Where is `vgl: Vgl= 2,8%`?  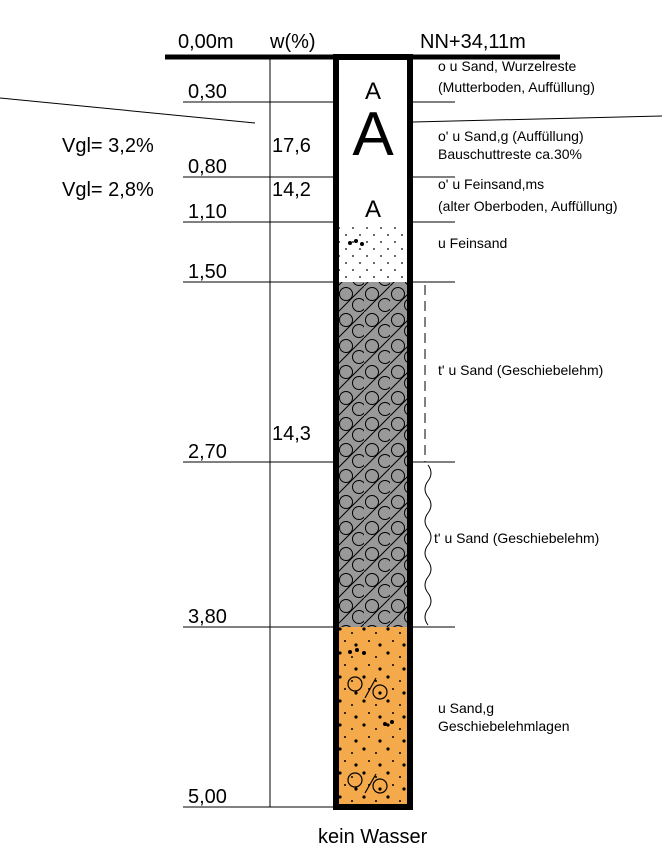 vgl: Vgl= 2,8% is located at coordinates (108, 190).